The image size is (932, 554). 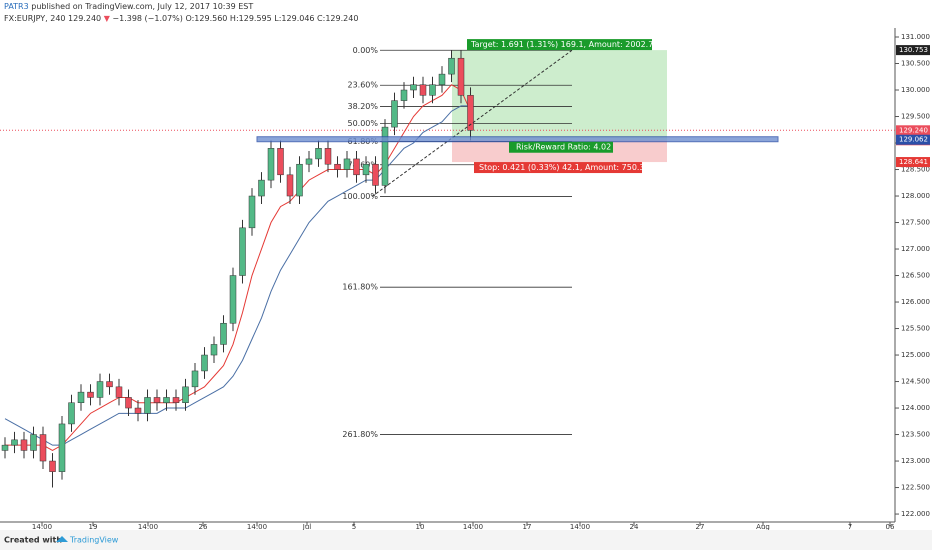 I want to click on y-tick-label: 123.500, so click(x=915, y=435).